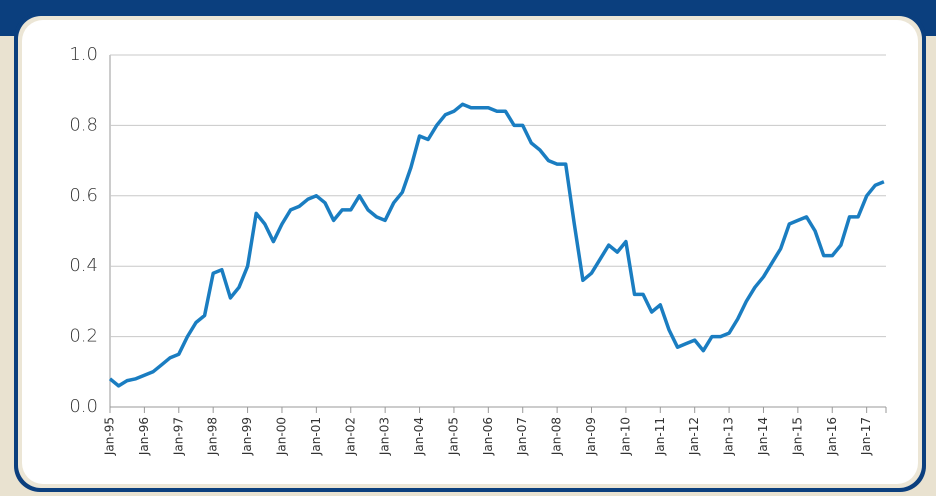 The width and height of the screenshot is (936, 496). I want to click on y-tick-label: 0.6, so click(83, 195).